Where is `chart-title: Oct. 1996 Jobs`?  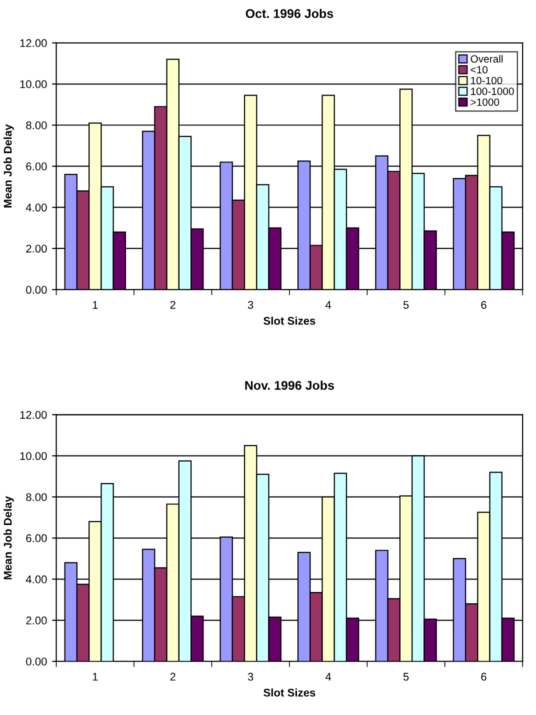 chart-title: Oct. 1996 Jobs is located at coordinates (290, 13).